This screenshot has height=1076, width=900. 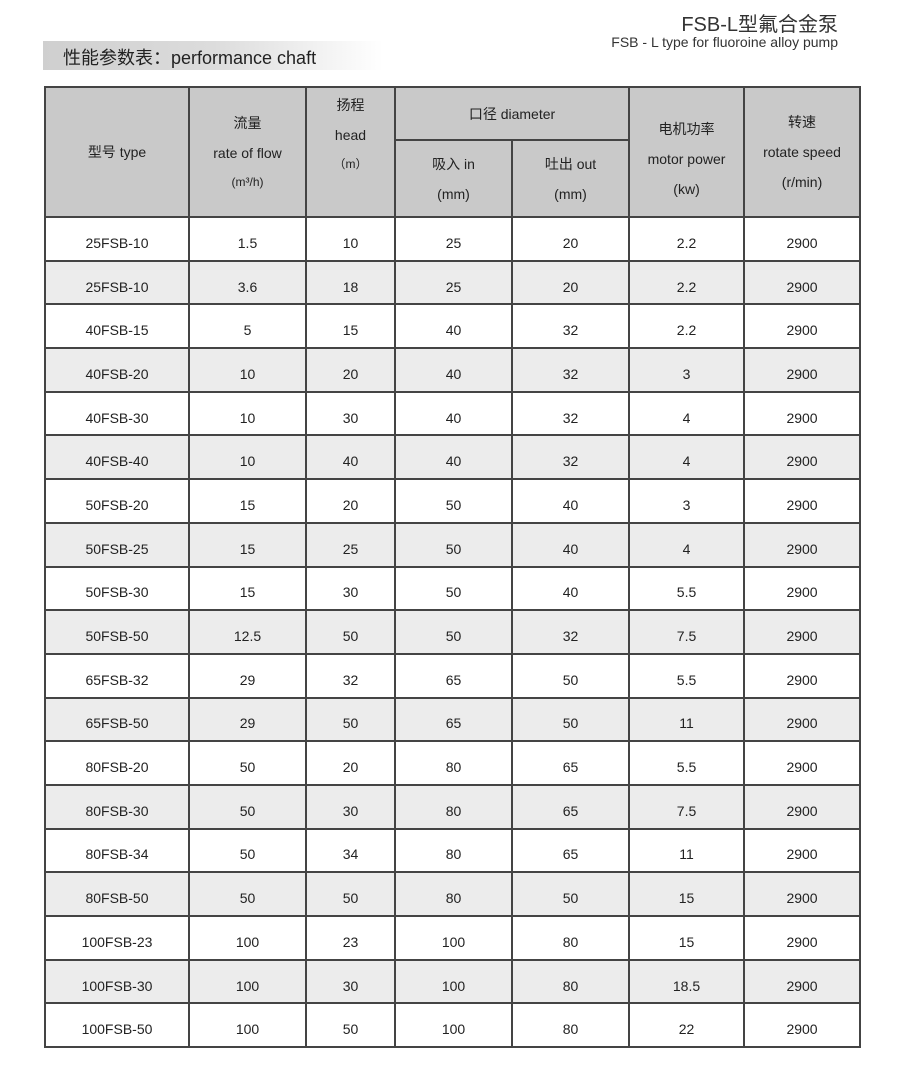 I want to click on header-head-cn: 扬程, so click(x=350, y=105).